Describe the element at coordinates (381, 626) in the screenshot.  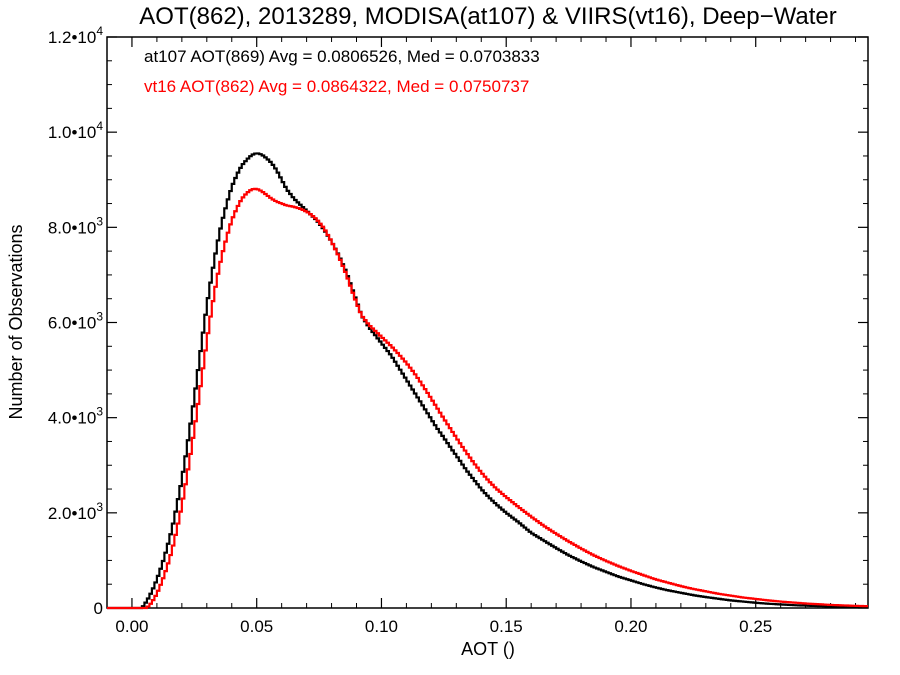
I see `x-tick-label: 0.10` at that location.